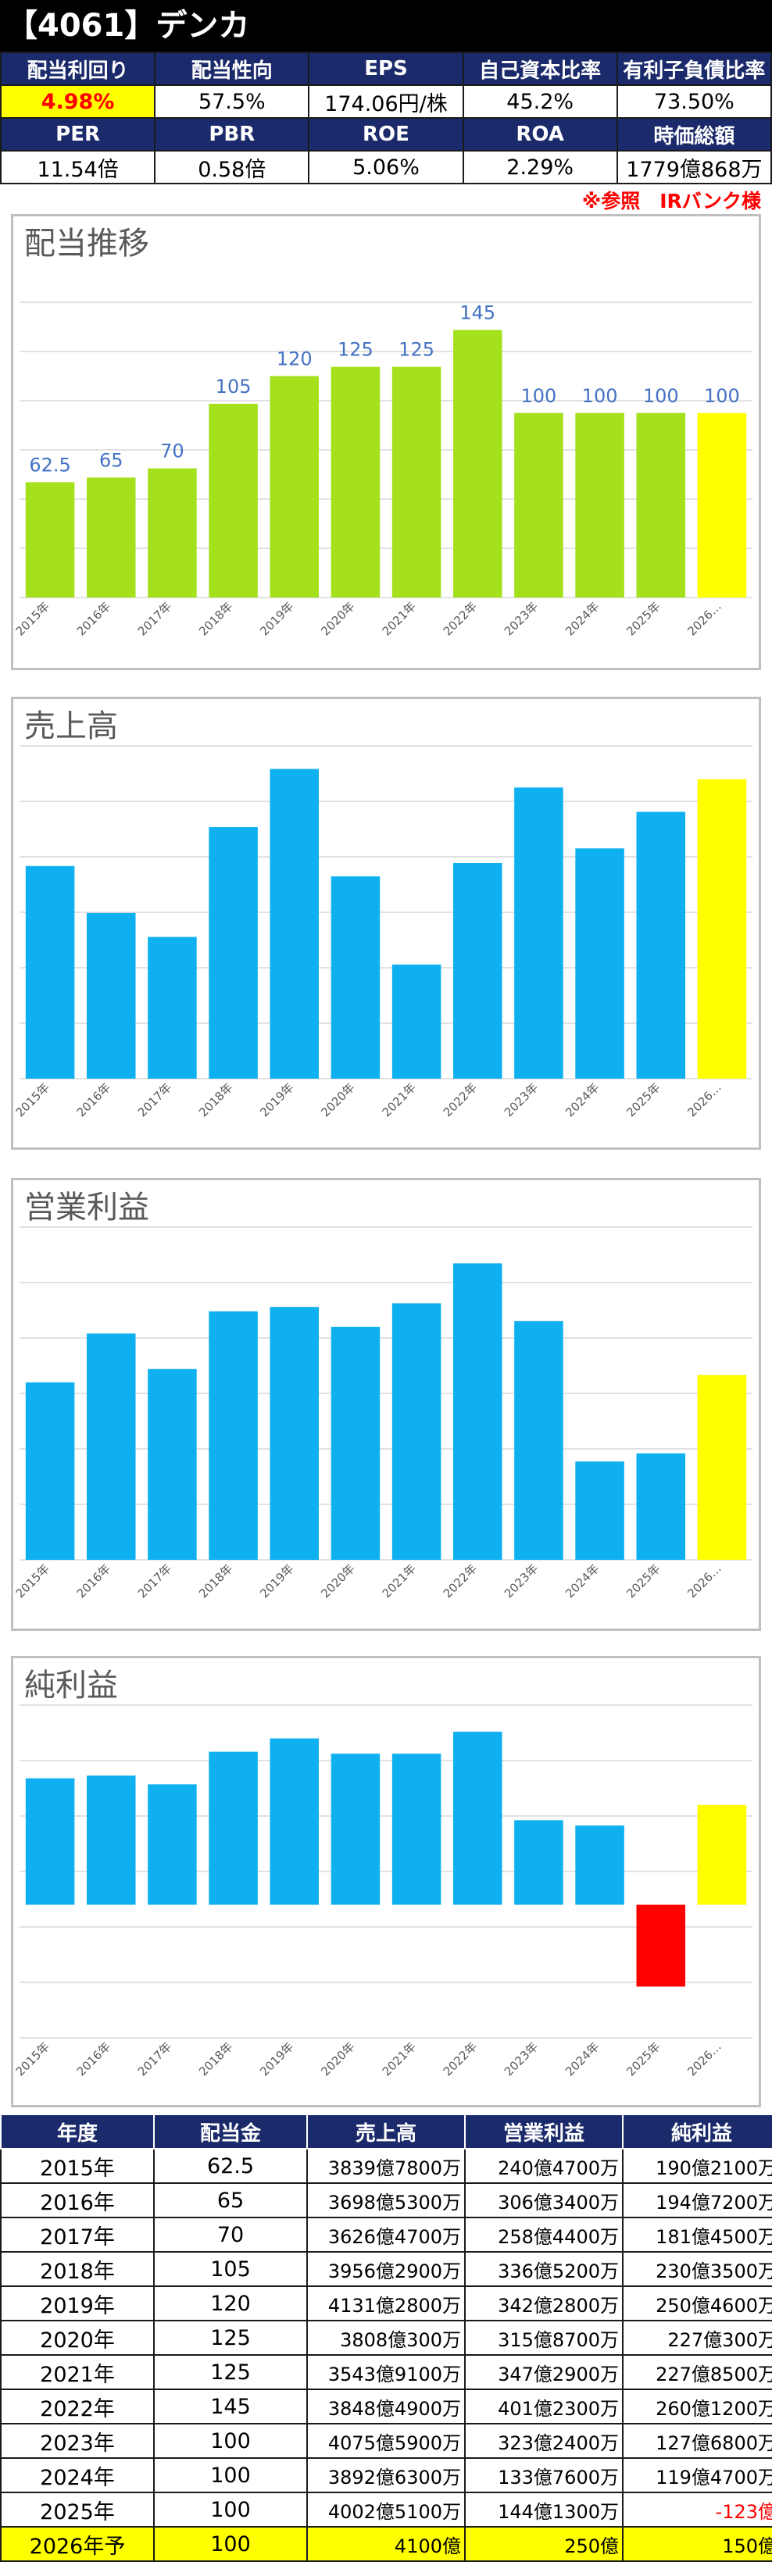 The height and width of the screenshot is (2576, 772). Describe the element at coordinates (522, 618) in the screenshot. I see `x-tick-label: 2023年` at that location.